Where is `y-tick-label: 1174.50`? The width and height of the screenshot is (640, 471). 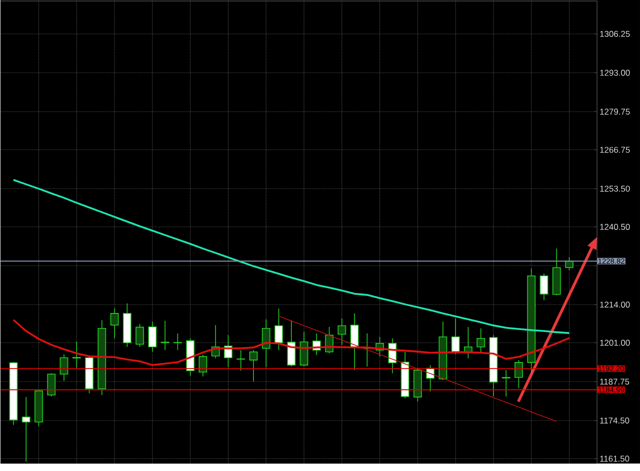 y-tick-label: 1174.50 is located at coordinates (615, 421).